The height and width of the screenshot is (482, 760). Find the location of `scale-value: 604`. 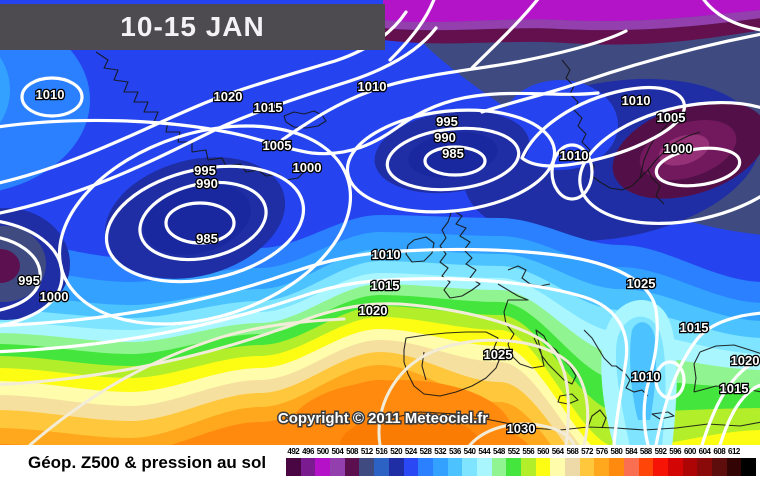

scale-value: 604 is located at coordinates (704, 451).